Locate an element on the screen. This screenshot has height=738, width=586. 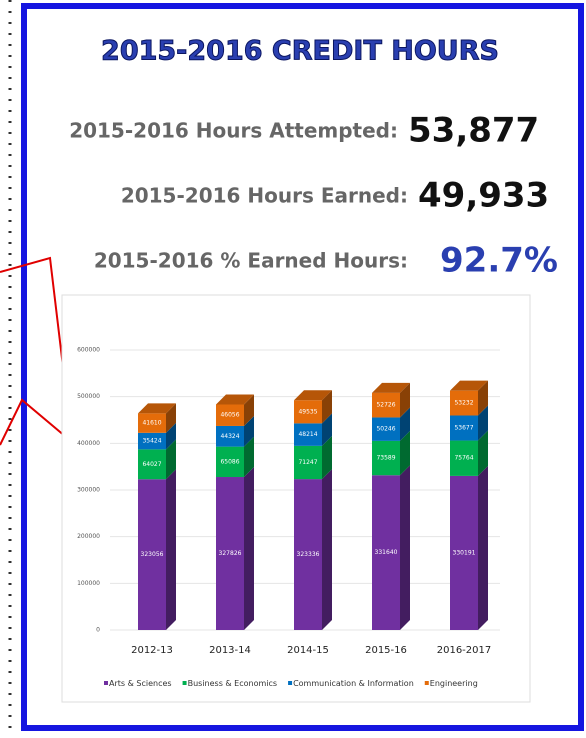
stat-value: 53,877 is located at coordinates (473, 131).